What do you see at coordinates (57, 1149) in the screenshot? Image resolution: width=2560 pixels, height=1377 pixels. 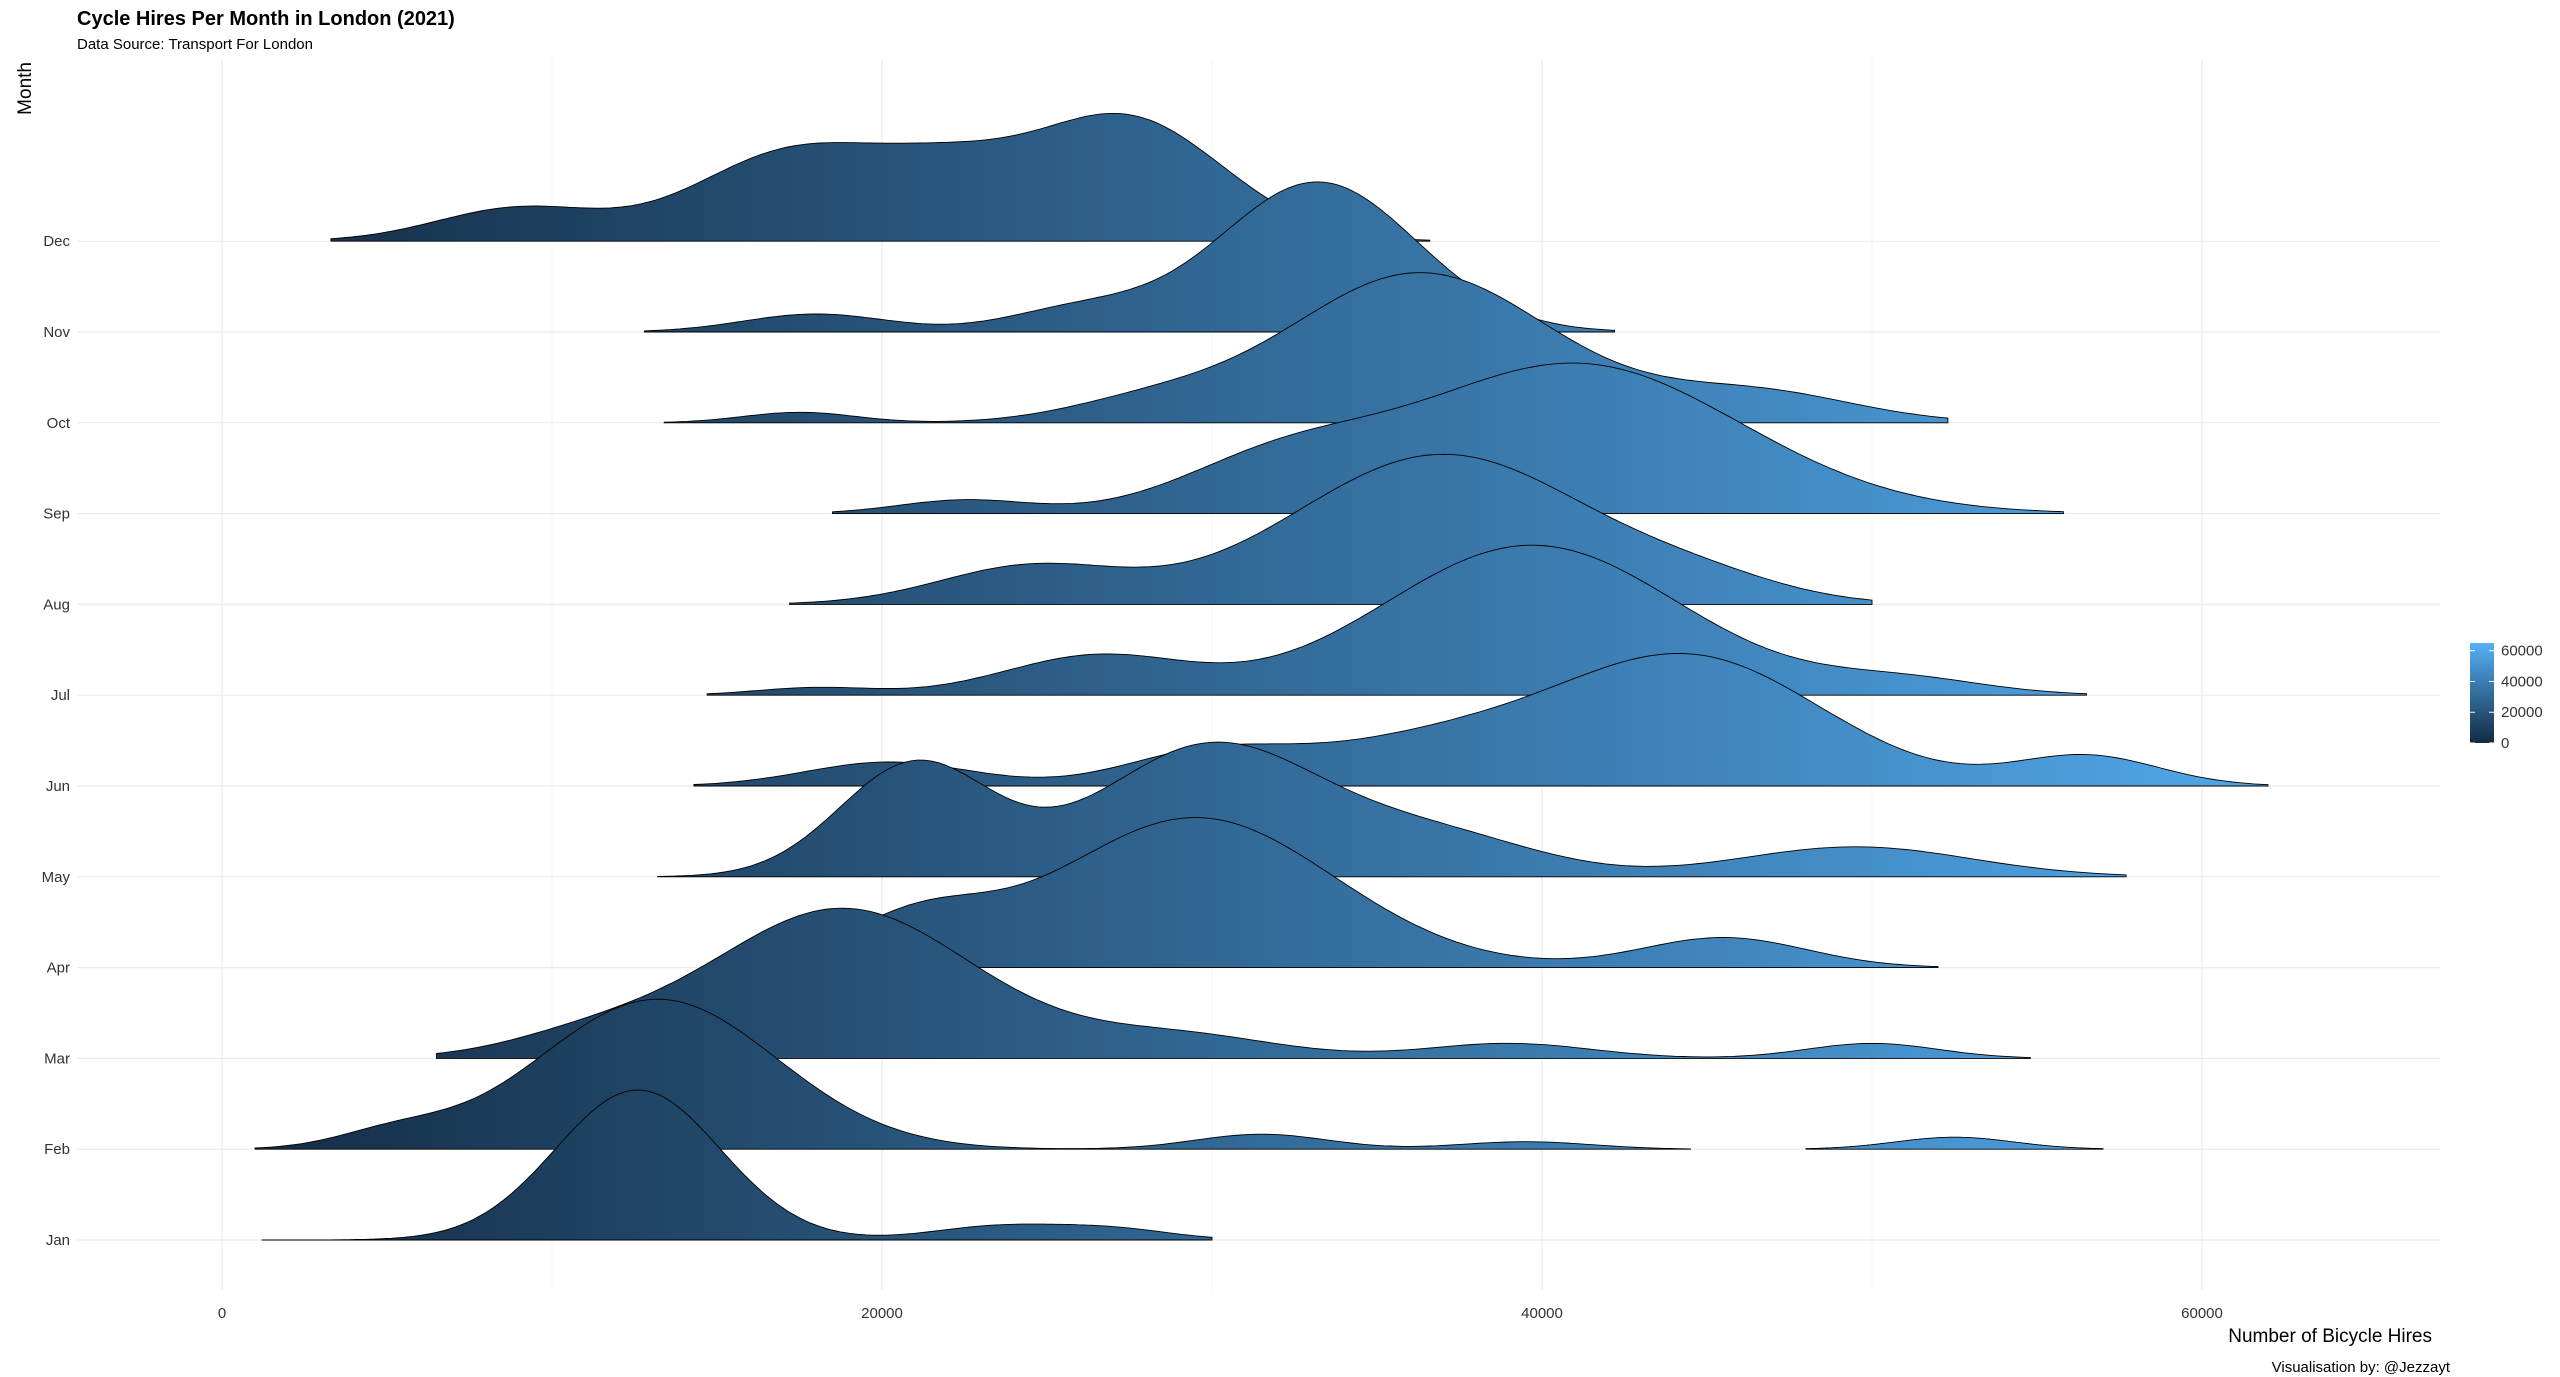 I see `y-tick-label-feb: Feb` at bounding box center [57, 1149].